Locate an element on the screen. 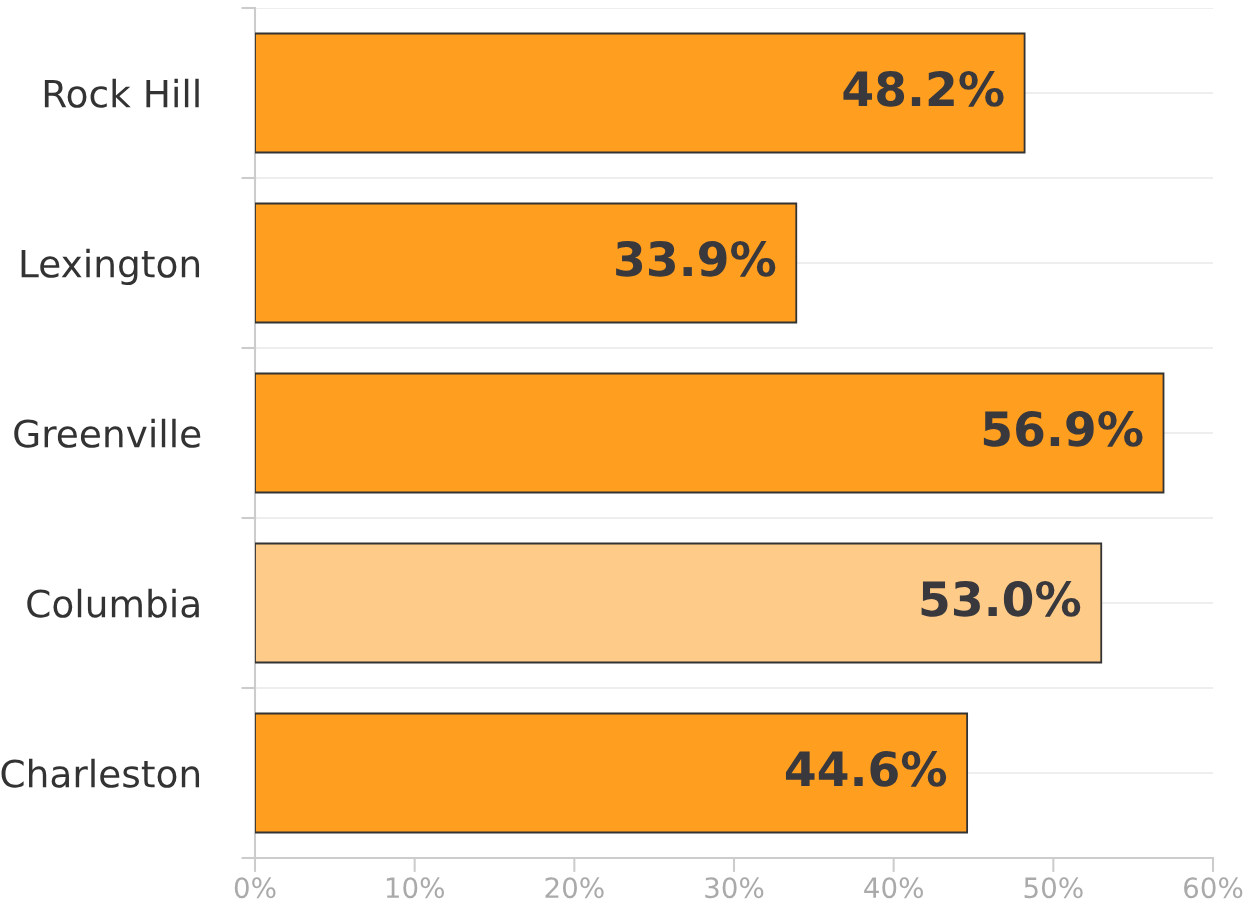  data-label: 53.0% is located at coordinates (1001, 598).